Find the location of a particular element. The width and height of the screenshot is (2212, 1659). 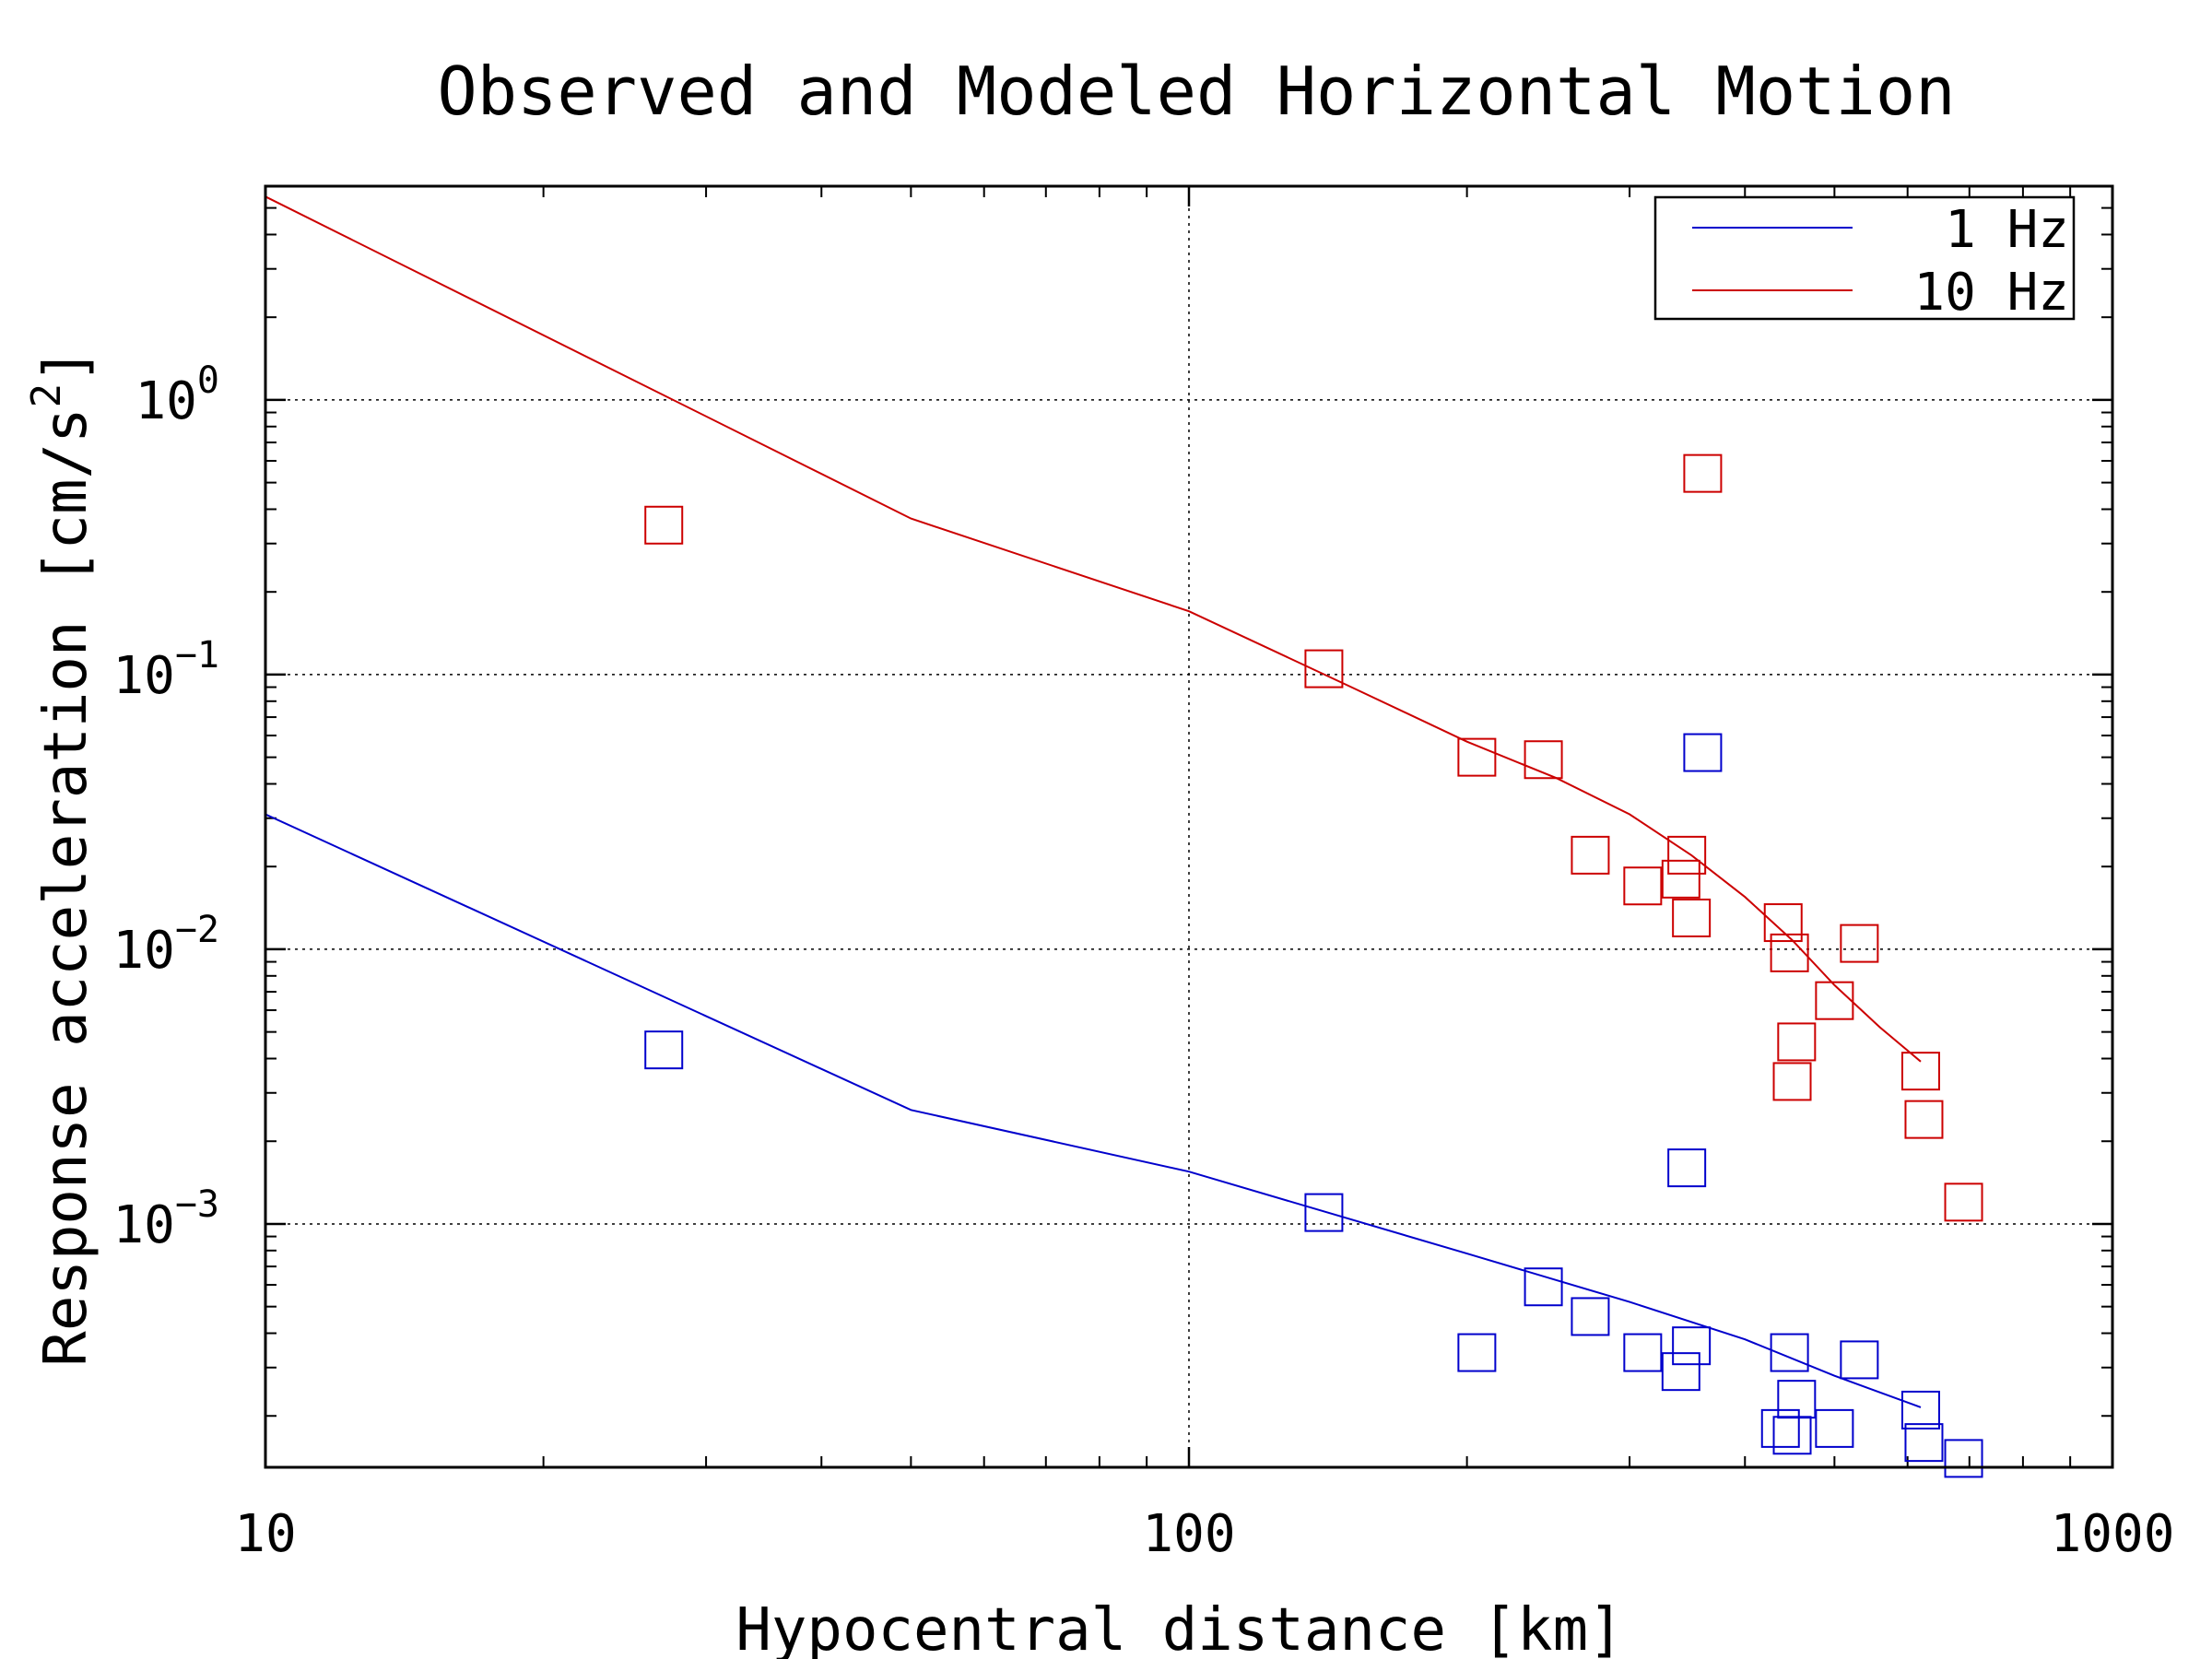

y-axis-label: Response acceleration [cm/s2] is located at coordinates (61, 856).